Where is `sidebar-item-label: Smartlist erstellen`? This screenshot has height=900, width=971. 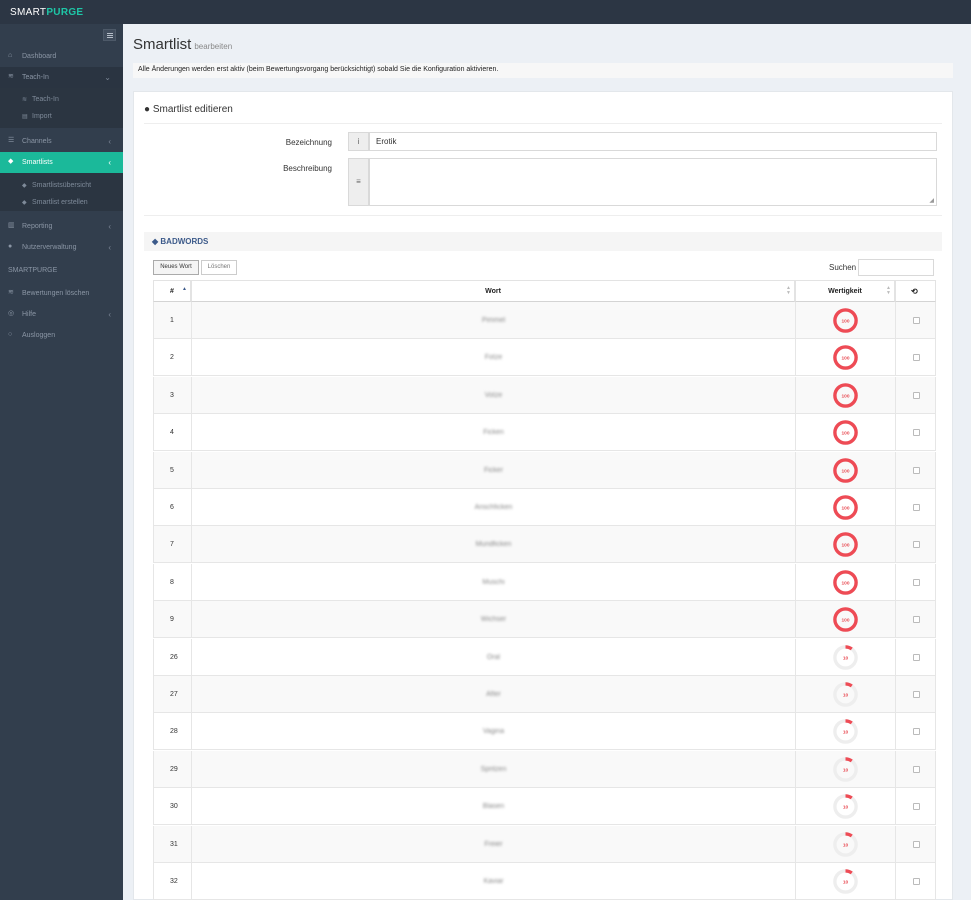 sidebar-item-label: Smartlist erstellen is located at coordinates (60, 202).